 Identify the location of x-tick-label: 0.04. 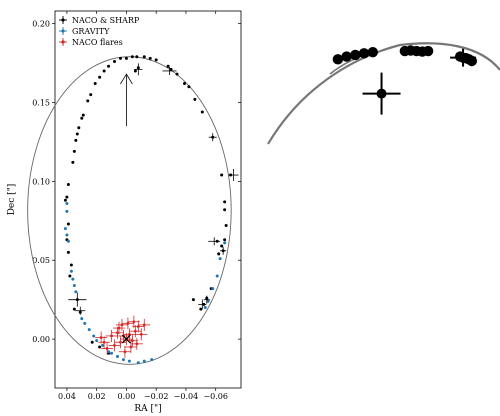
(67, 396).